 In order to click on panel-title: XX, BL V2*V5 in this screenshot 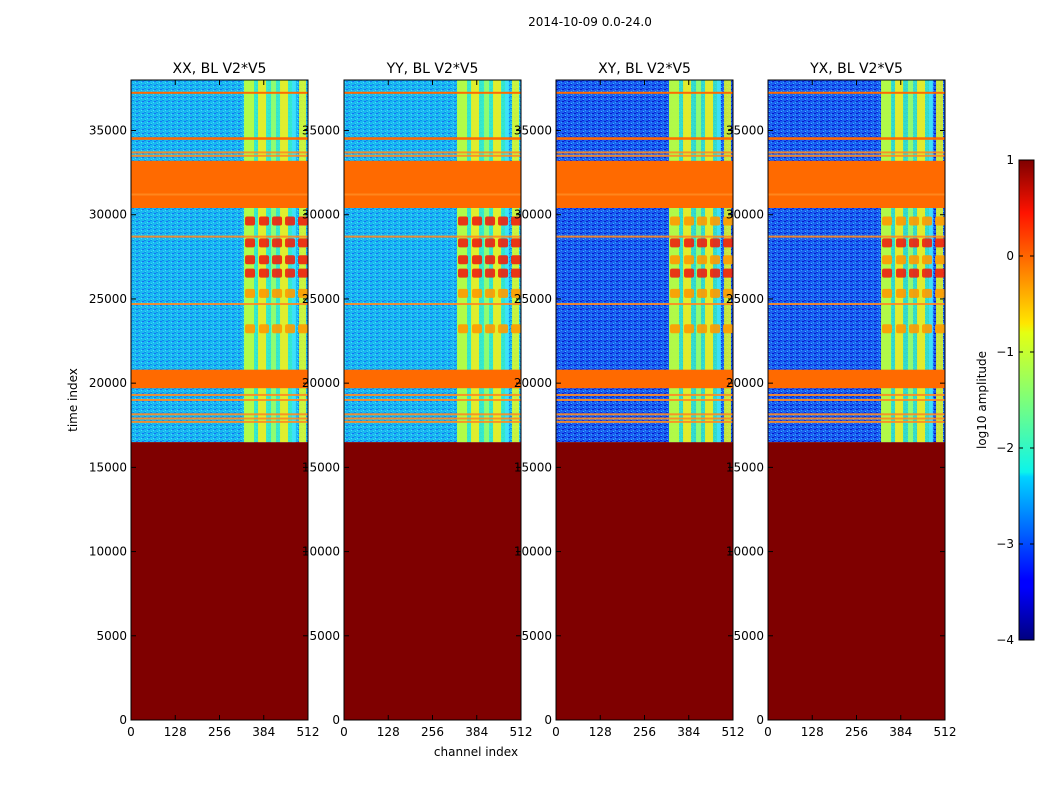, I will do `click(220, 69)`.